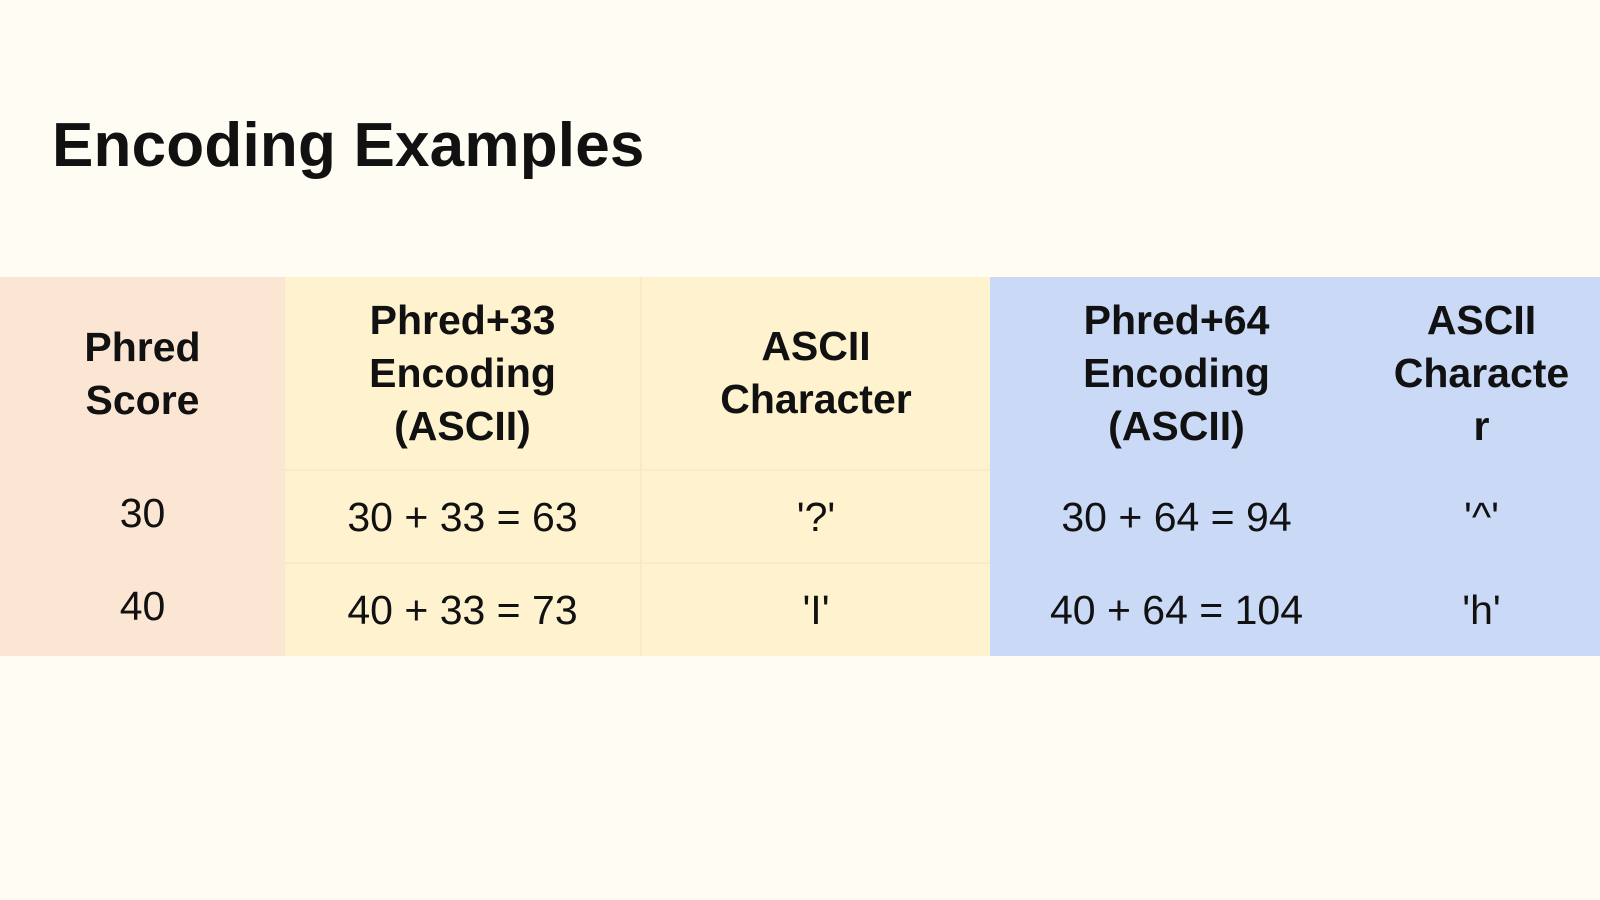 The width and height of the screenshot is (1600, 900). What do you see at coordinates (815, 609) in the screenshot?
I see `cell-phred33-character: 'I'` at bounding box center [815, 609].